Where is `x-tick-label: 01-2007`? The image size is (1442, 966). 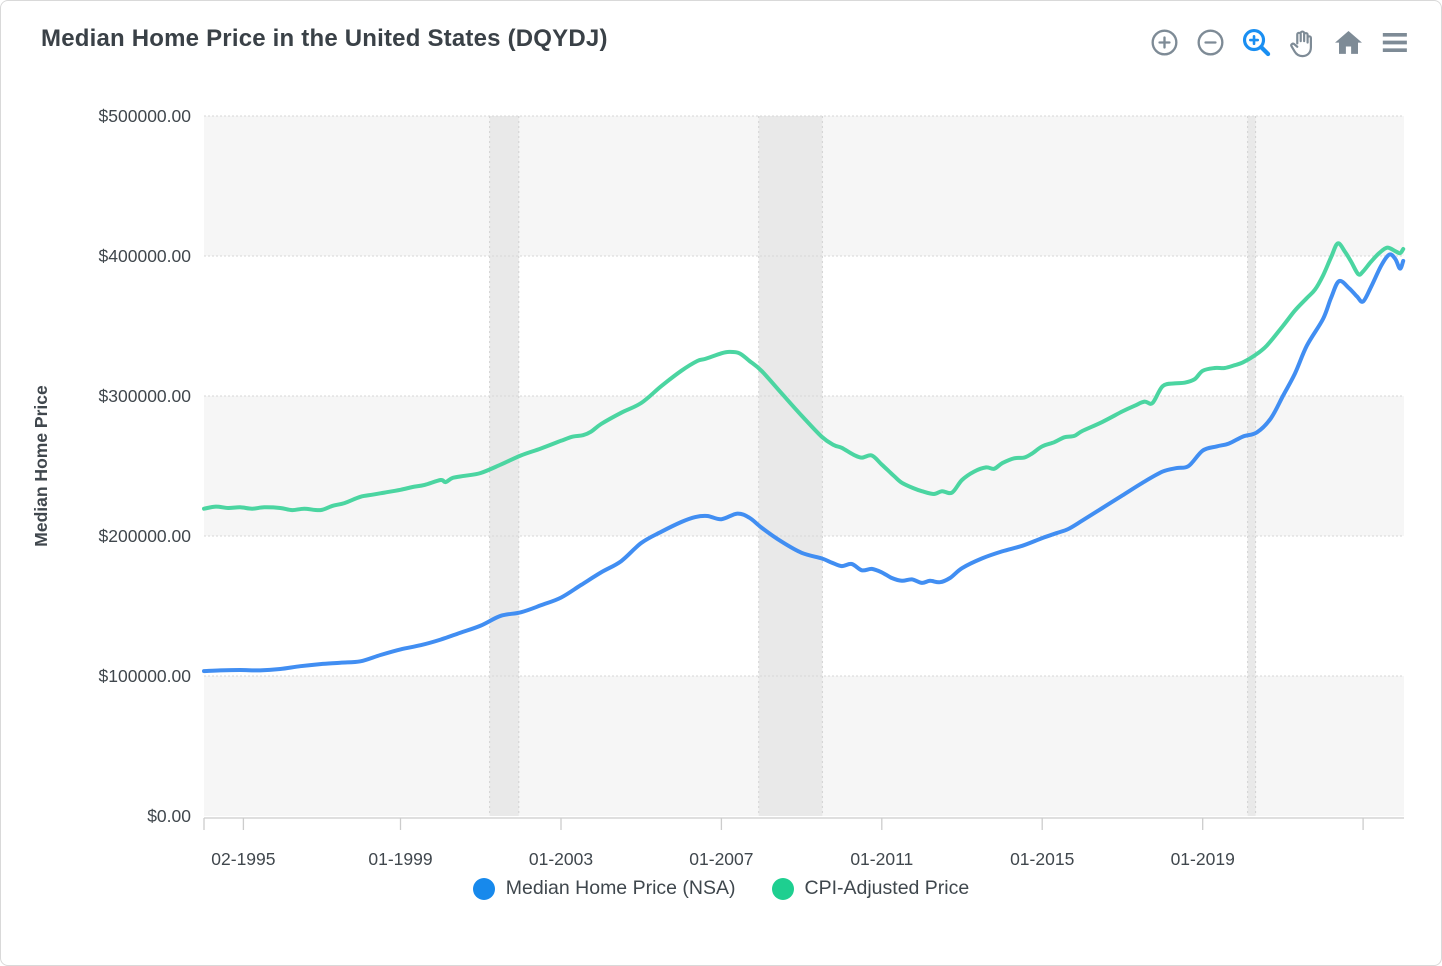
x-tick-label: 01-2007 is located at coordinates (721, 859).